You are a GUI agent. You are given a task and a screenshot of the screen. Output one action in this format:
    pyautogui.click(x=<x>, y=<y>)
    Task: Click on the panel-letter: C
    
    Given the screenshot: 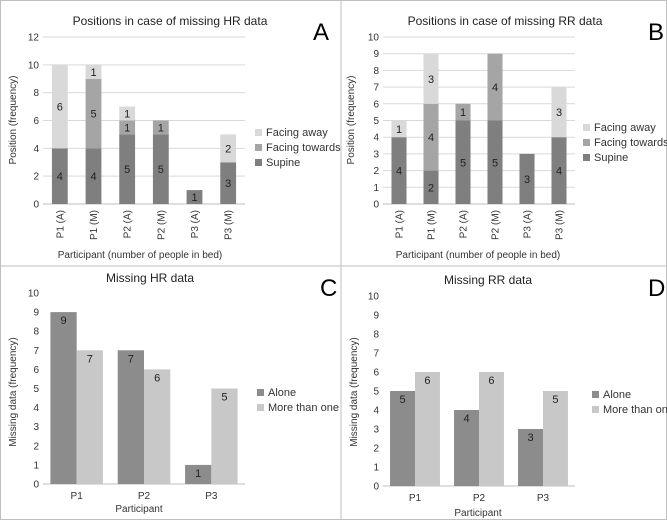 What is the action you would take?
    pyautogui.click(x=328, y=288)
    